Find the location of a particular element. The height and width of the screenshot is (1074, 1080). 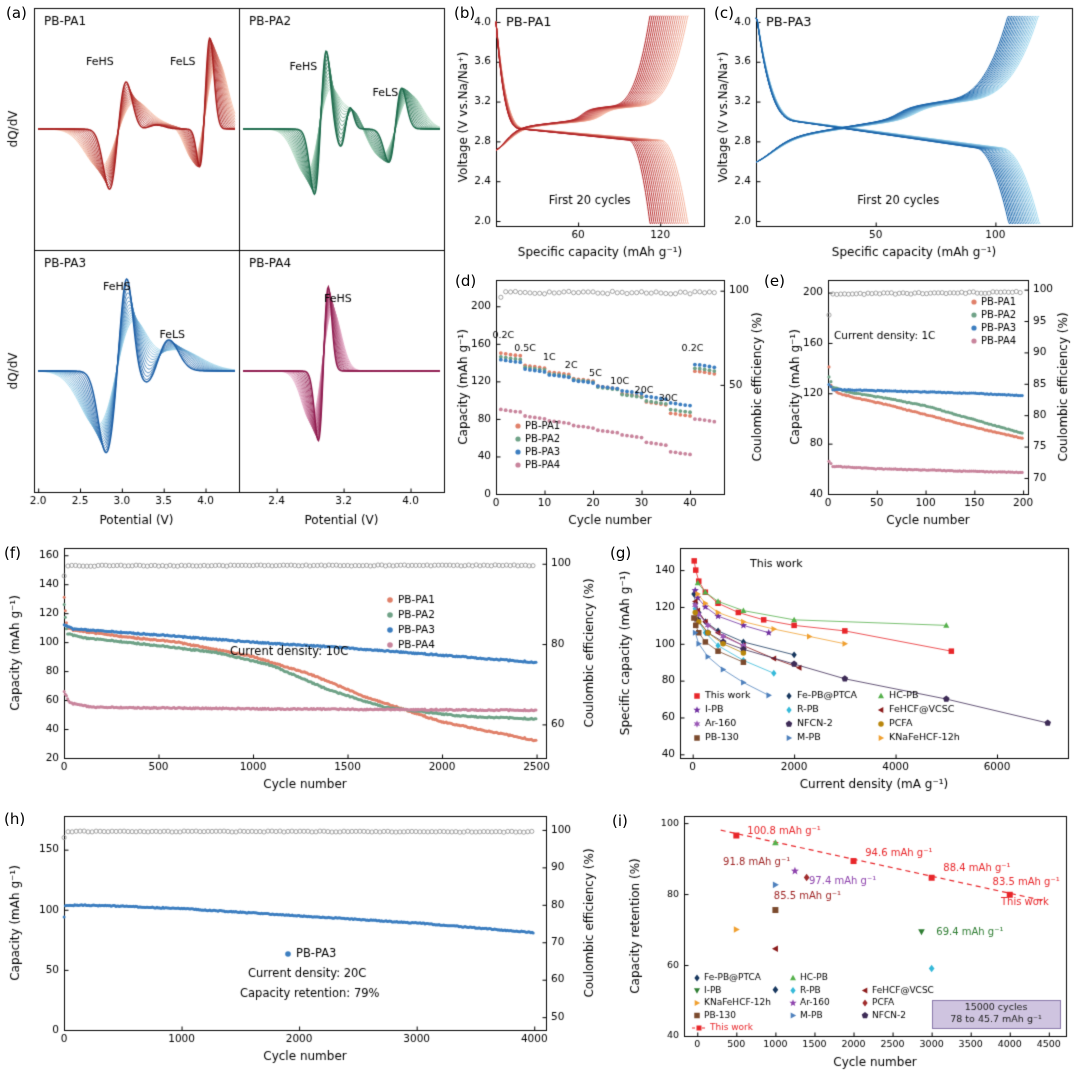

panel-g-rate-comparison-chart is located at coordinates (843, 672).